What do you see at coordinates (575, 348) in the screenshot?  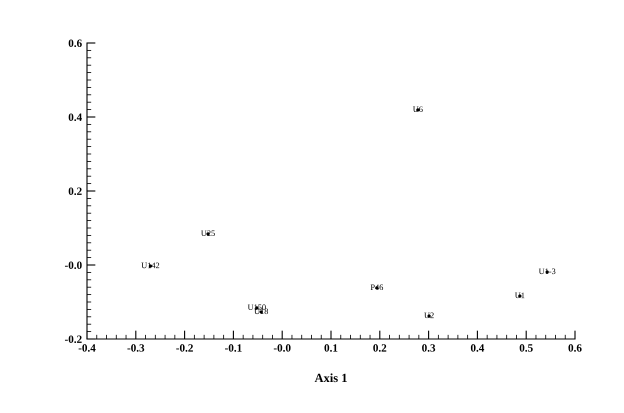 I see `x-tick-label: 0.6` at bounding box center [575, 348].